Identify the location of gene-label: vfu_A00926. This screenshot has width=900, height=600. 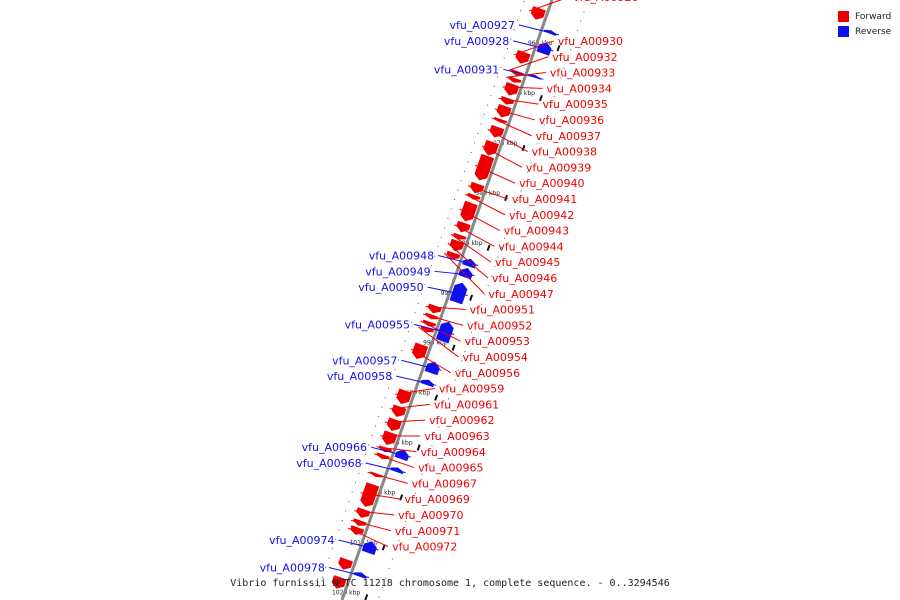
(605, 2).